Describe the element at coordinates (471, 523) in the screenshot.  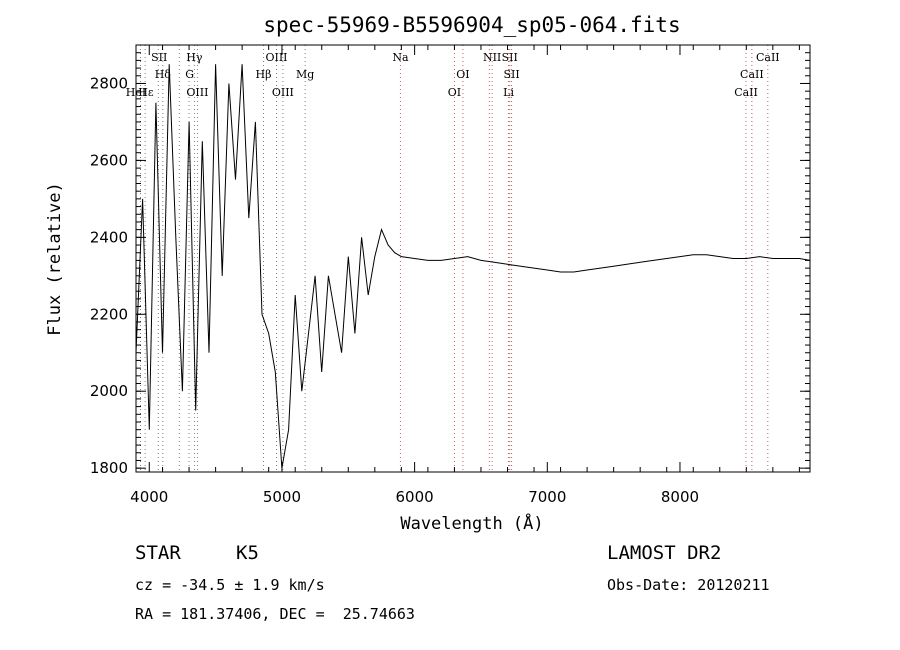
I see `x-axis-title: Wavelength (Å)` at that location.